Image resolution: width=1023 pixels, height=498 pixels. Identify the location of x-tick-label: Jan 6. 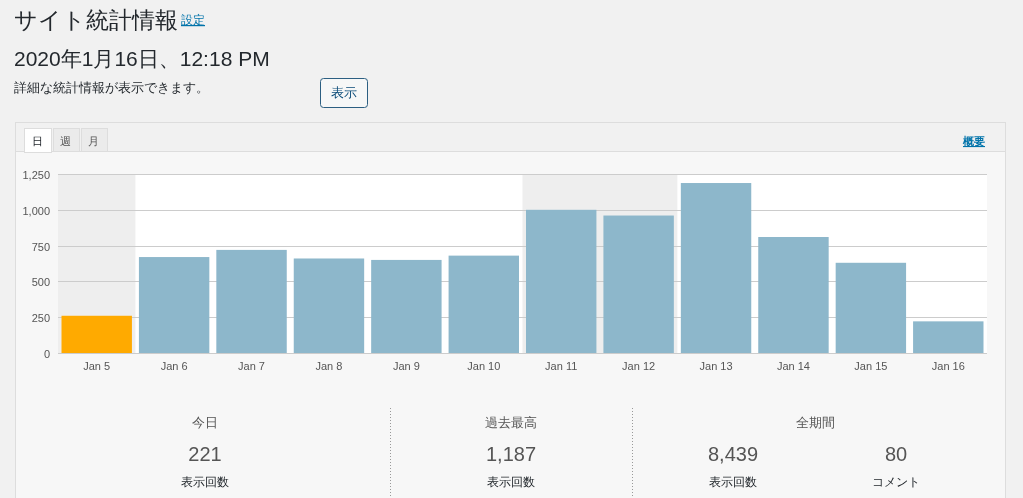
(174, 366).